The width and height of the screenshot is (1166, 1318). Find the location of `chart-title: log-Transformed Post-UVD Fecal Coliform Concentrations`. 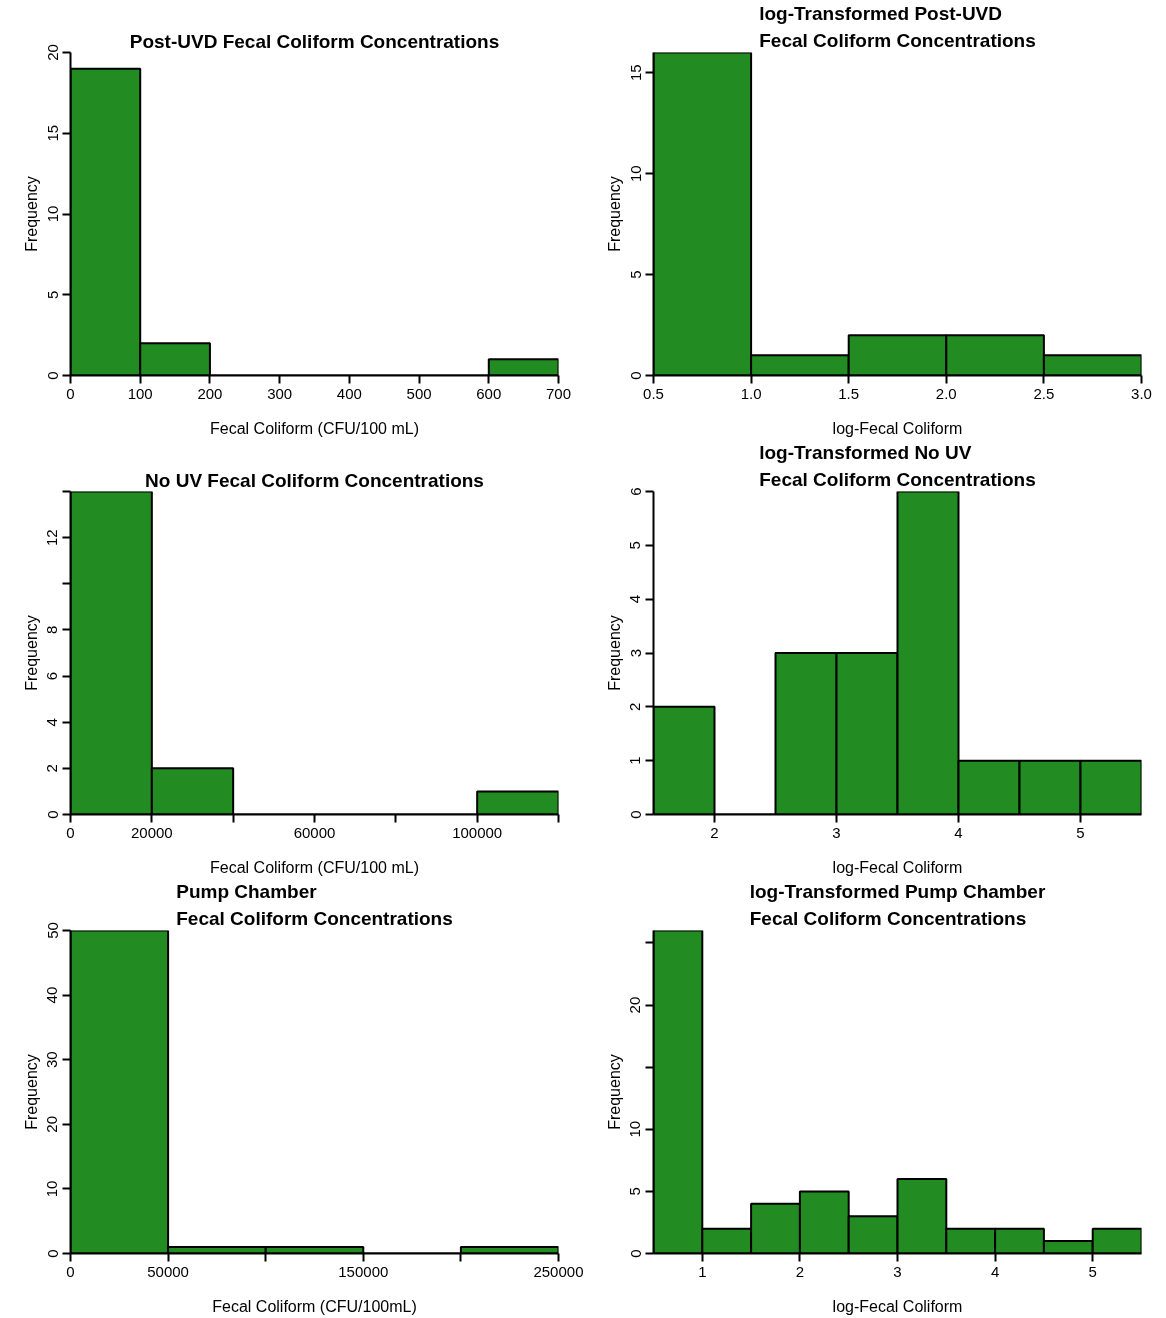

chart-title: log-Transformed Post-UVD Fecal Coliform Concentrations is located at coordinates (897, 27).